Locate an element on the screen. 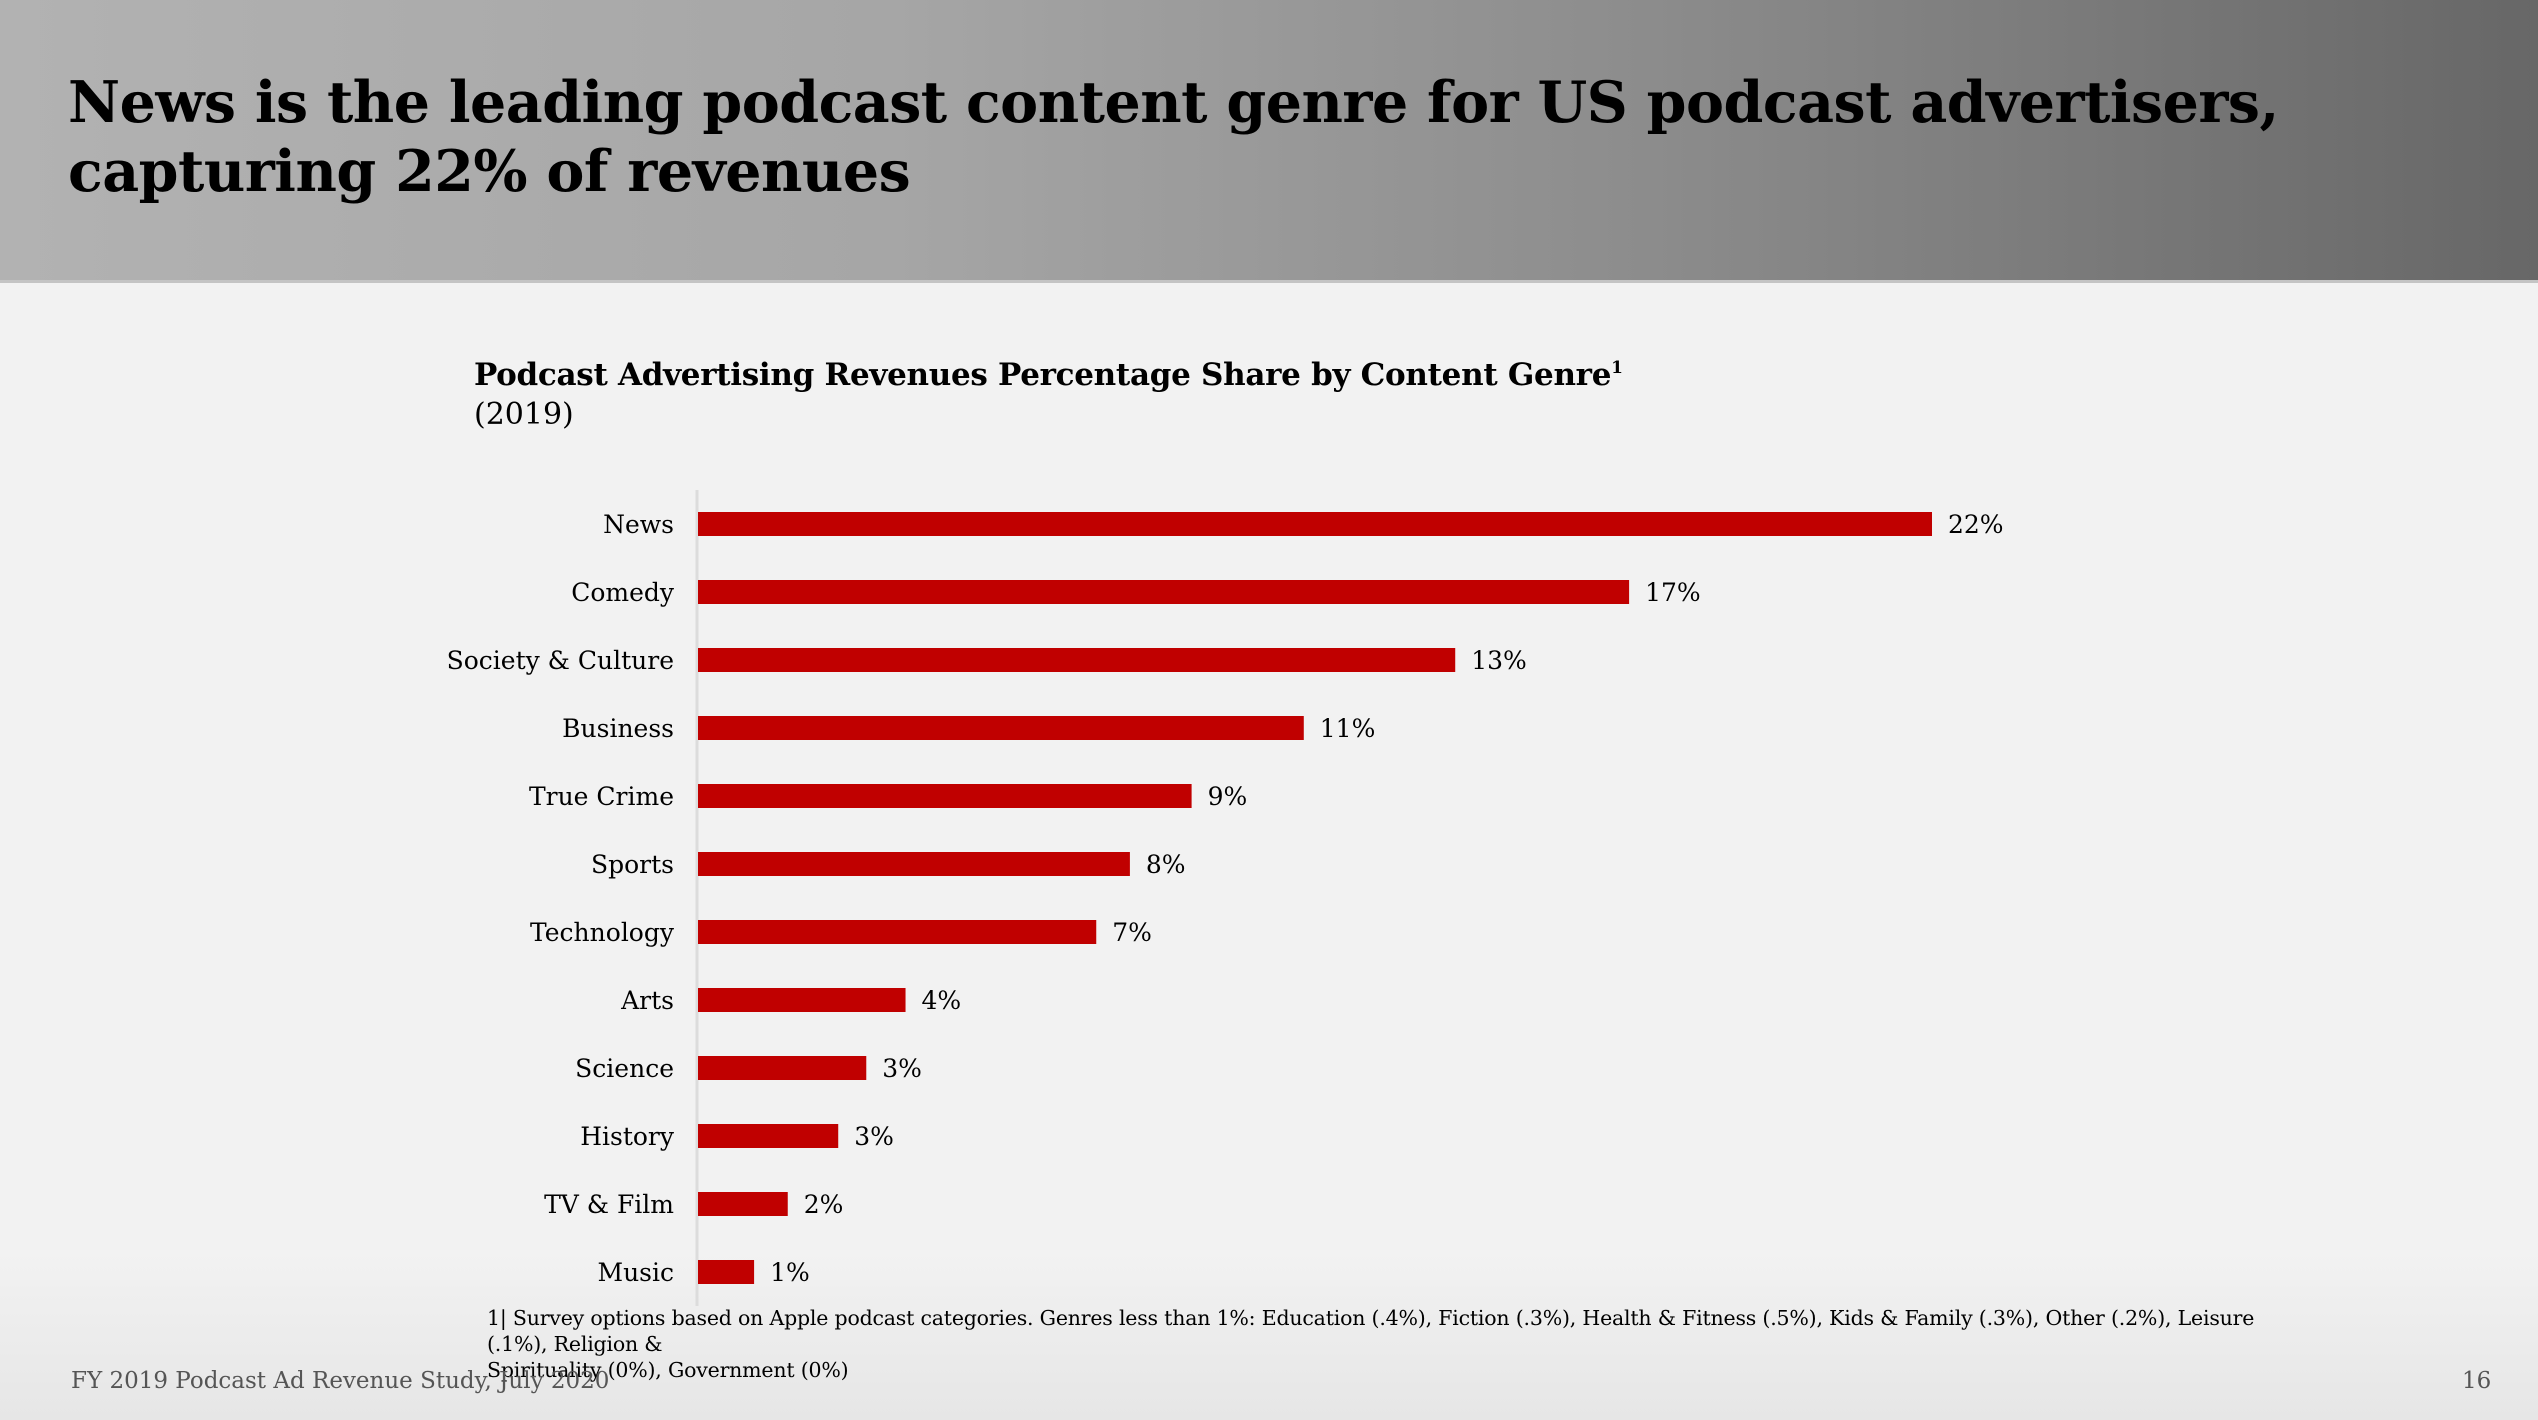  data-label: 7% is located at coordinates (1132, 932).